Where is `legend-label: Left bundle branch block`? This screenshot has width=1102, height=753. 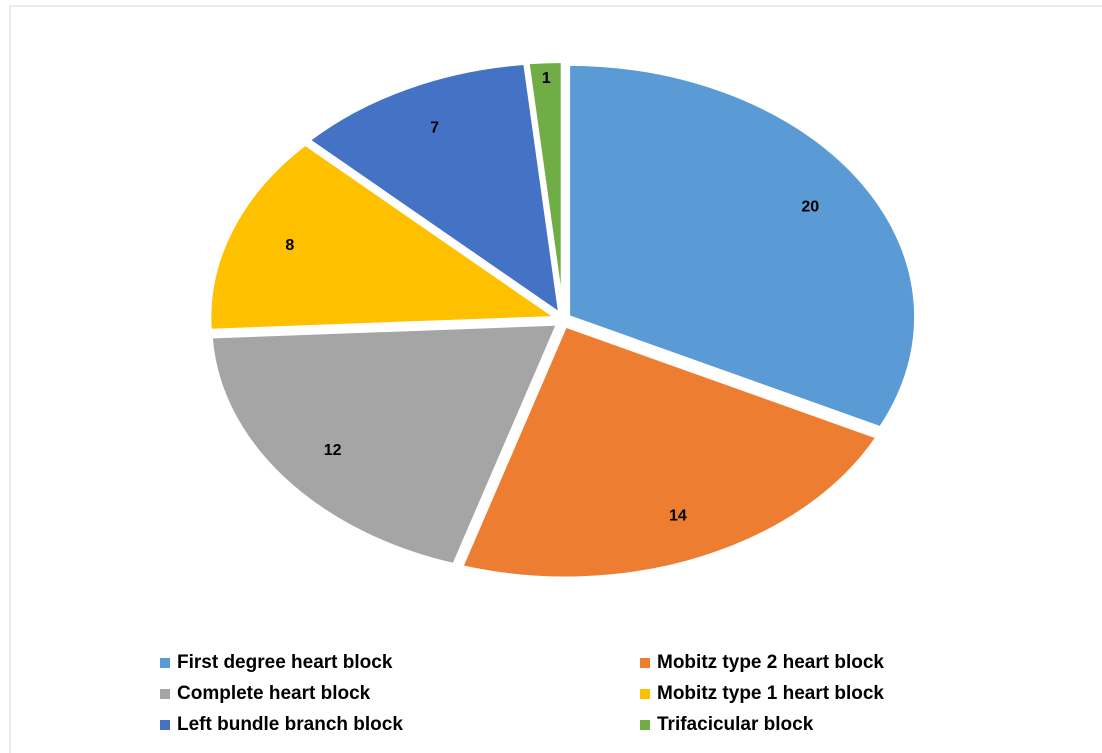
legend-label: Left bundle branch block is located at coordinates (290, 724).